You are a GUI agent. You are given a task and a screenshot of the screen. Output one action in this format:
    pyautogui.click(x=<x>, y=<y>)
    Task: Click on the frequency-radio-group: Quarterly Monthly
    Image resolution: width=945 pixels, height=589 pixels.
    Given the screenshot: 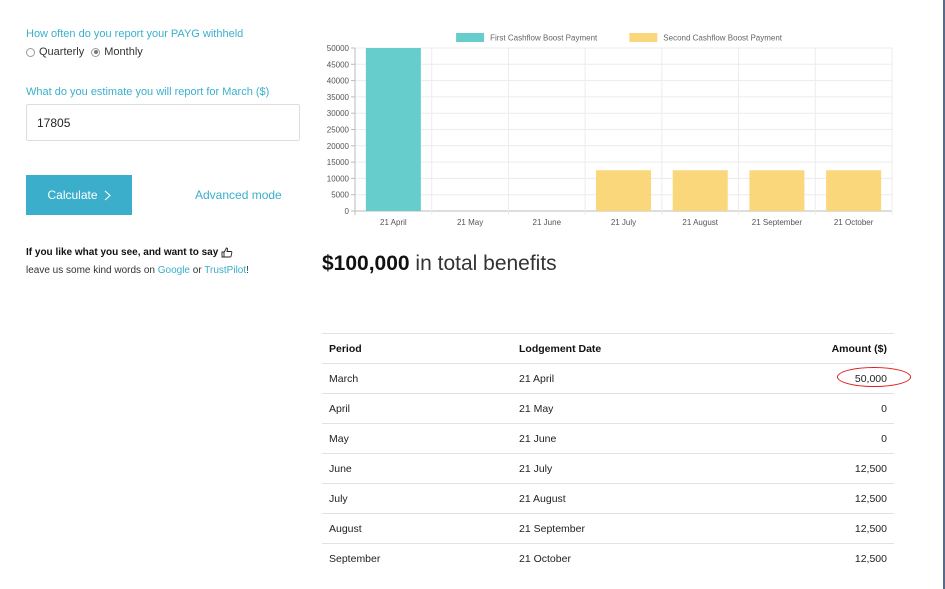 What is the action you would take?
    pyautogui.click(x=84, y=52)
    